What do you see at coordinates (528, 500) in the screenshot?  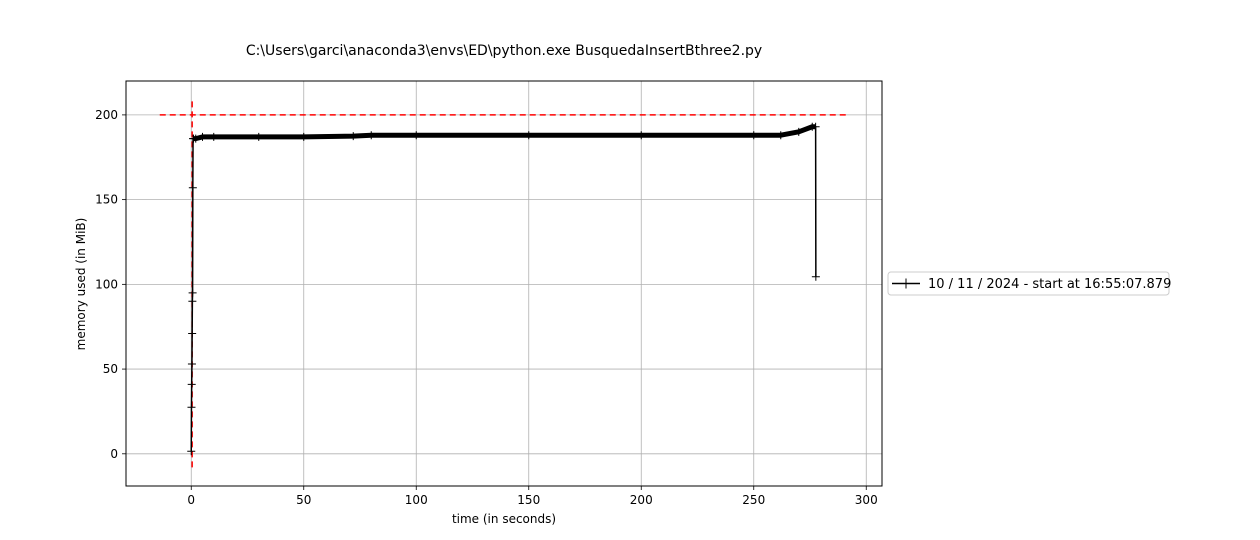 I see `x-tick-label: 150` at bounding box center [528, 500].